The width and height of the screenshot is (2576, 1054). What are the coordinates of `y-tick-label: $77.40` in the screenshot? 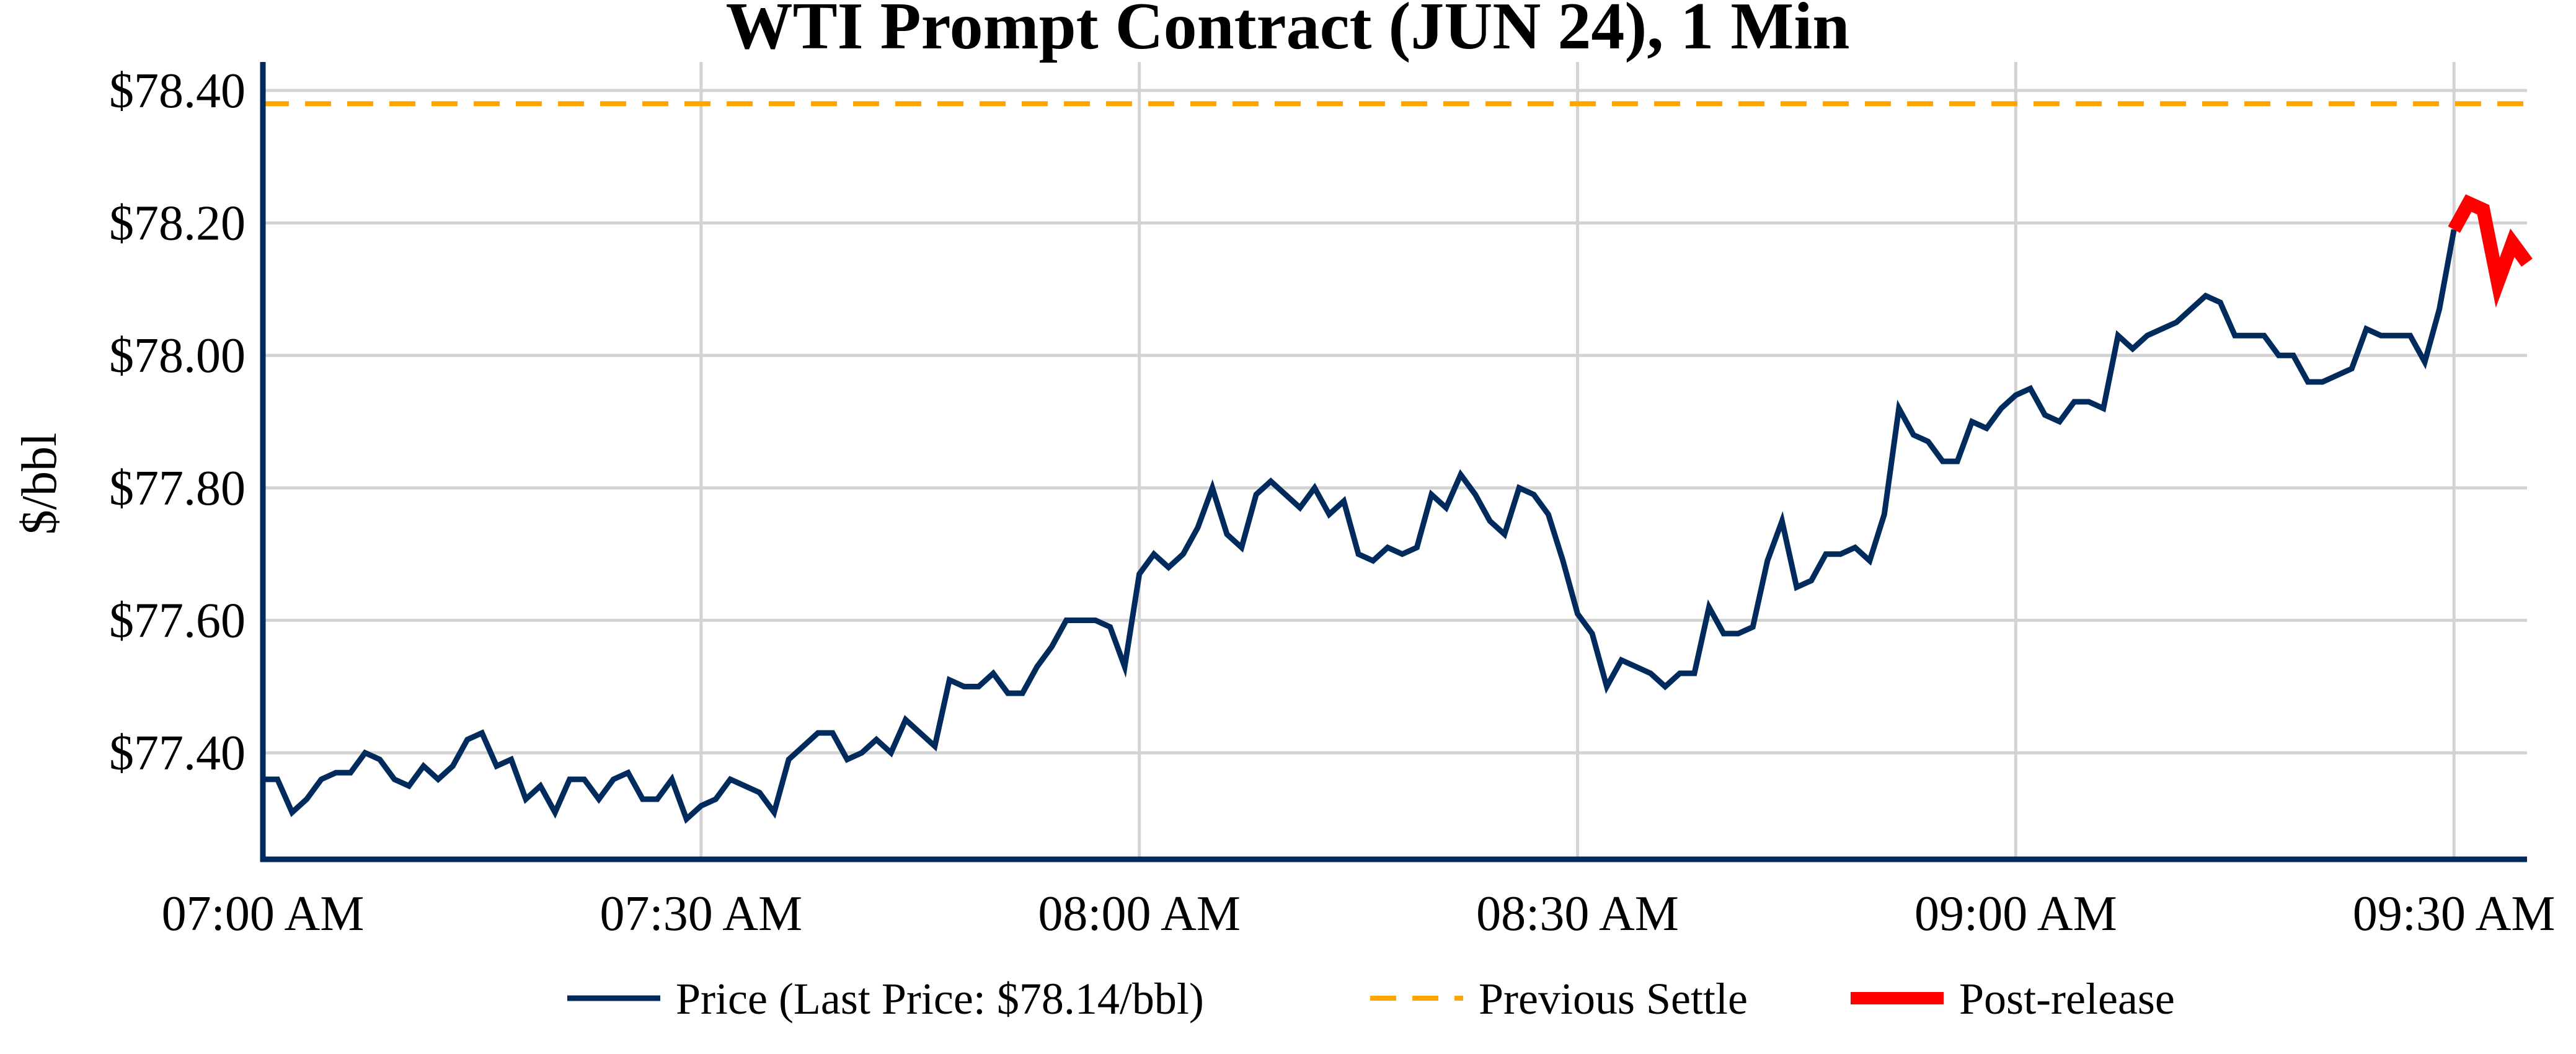 It's located at (178, 753).